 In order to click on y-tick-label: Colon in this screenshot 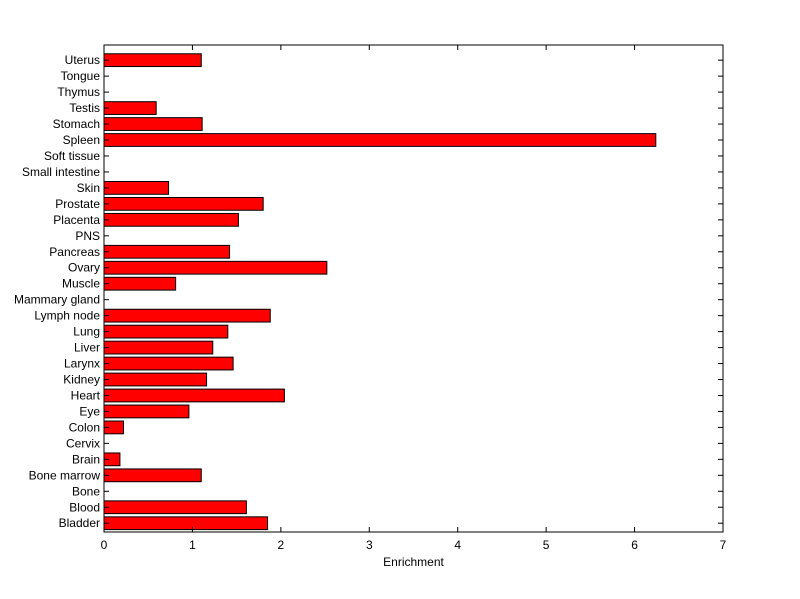, I will do `click(84, 427)`.